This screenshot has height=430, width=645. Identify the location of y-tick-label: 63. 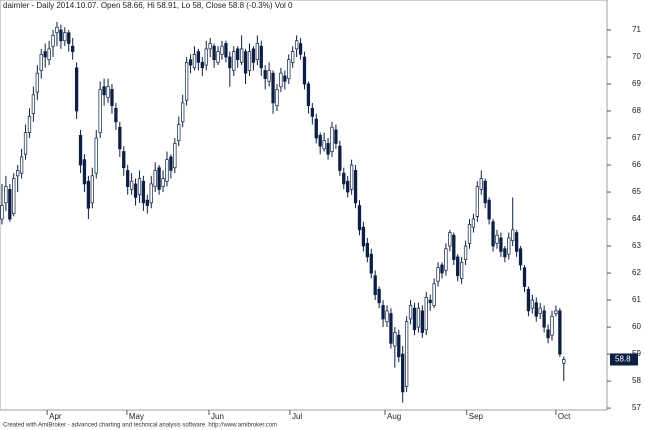
(636, 245).